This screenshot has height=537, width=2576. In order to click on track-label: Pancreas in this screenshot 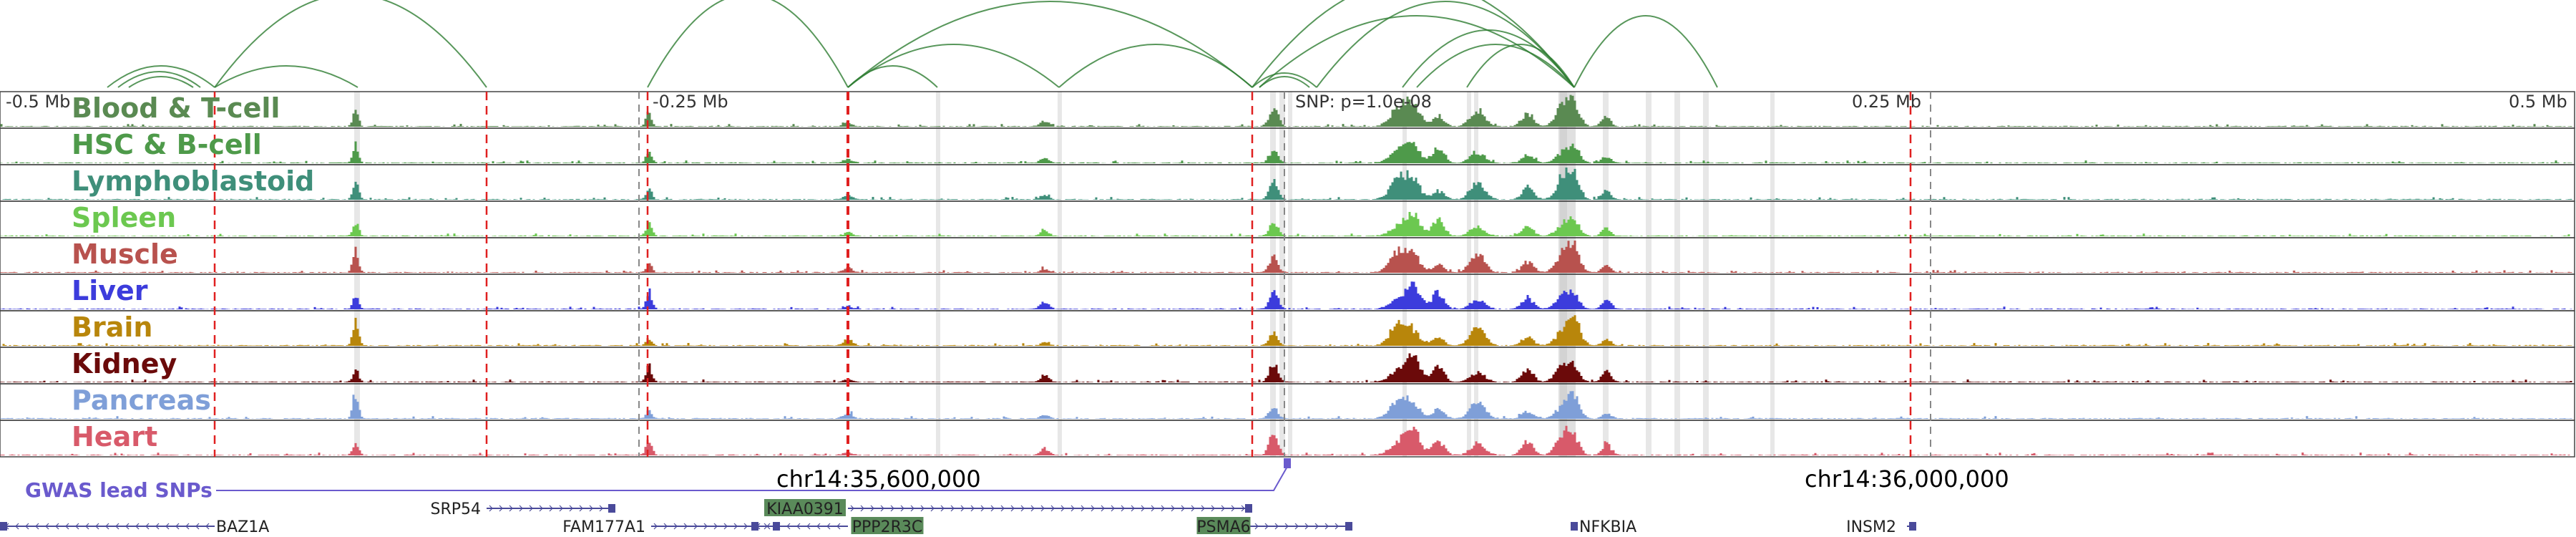, I will do `click(141, 400)`.